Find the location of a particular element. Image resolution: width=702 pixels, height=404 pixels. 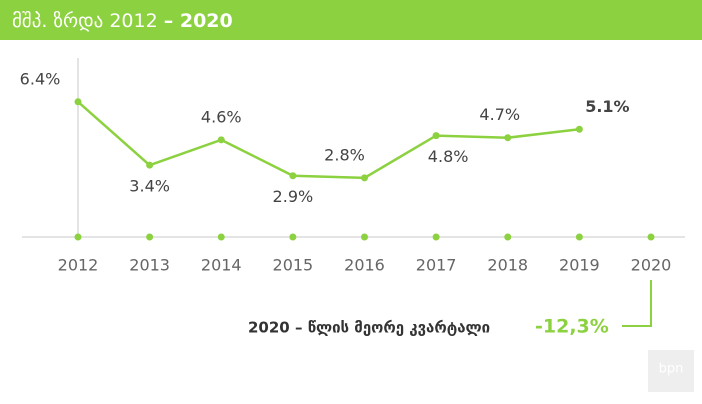

annotation-value: -12,3% is located at coordinates (572, 327).